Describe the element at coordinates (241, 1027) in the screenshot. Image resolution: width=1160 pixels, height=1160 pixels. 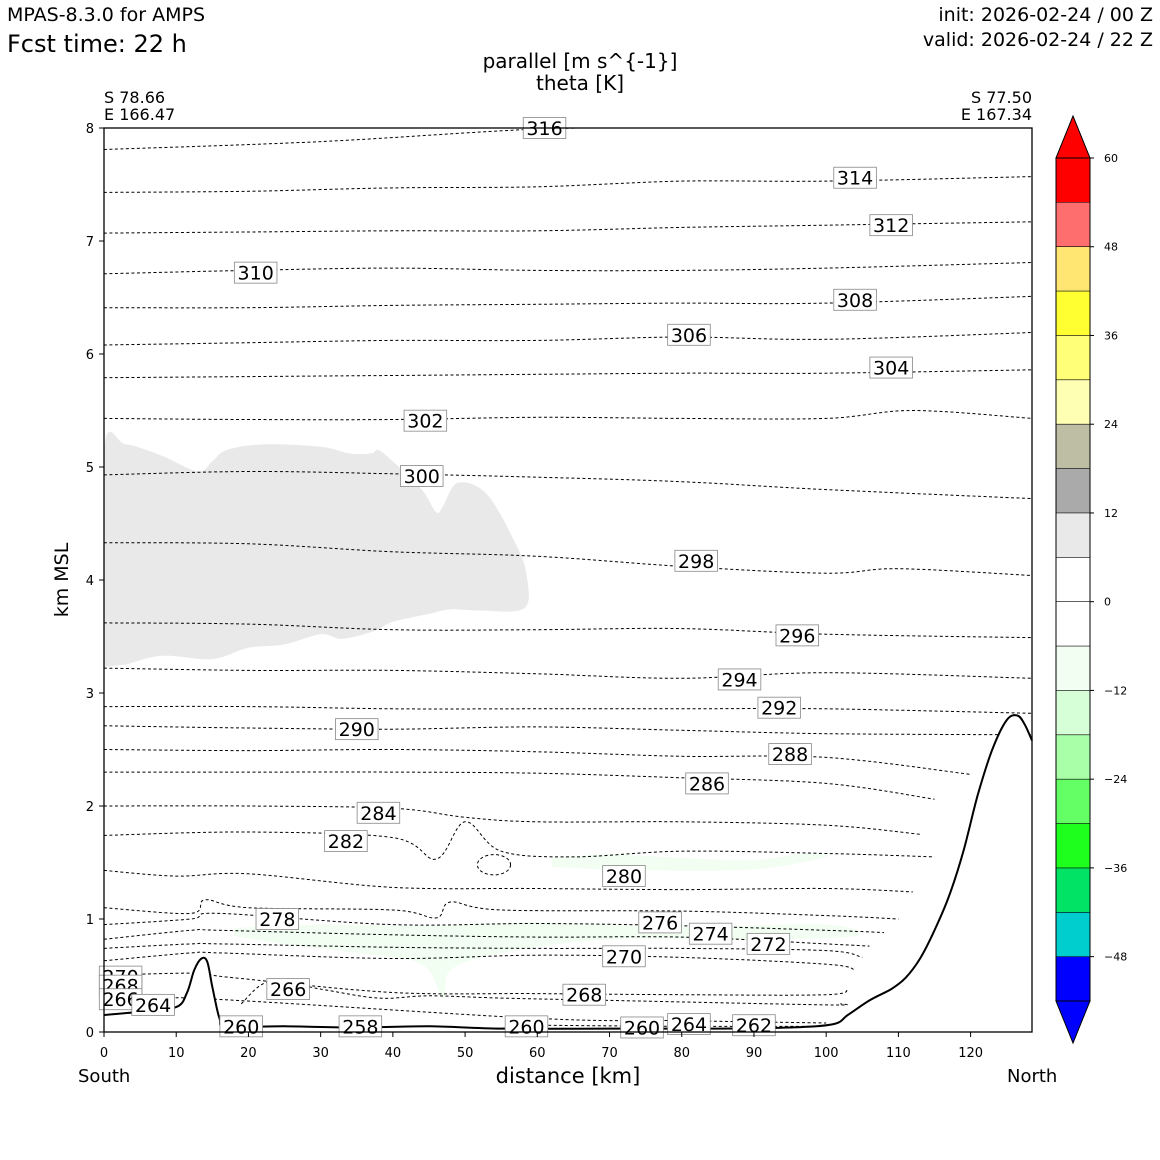
I see `contour-label-260-text: 260` at that location.